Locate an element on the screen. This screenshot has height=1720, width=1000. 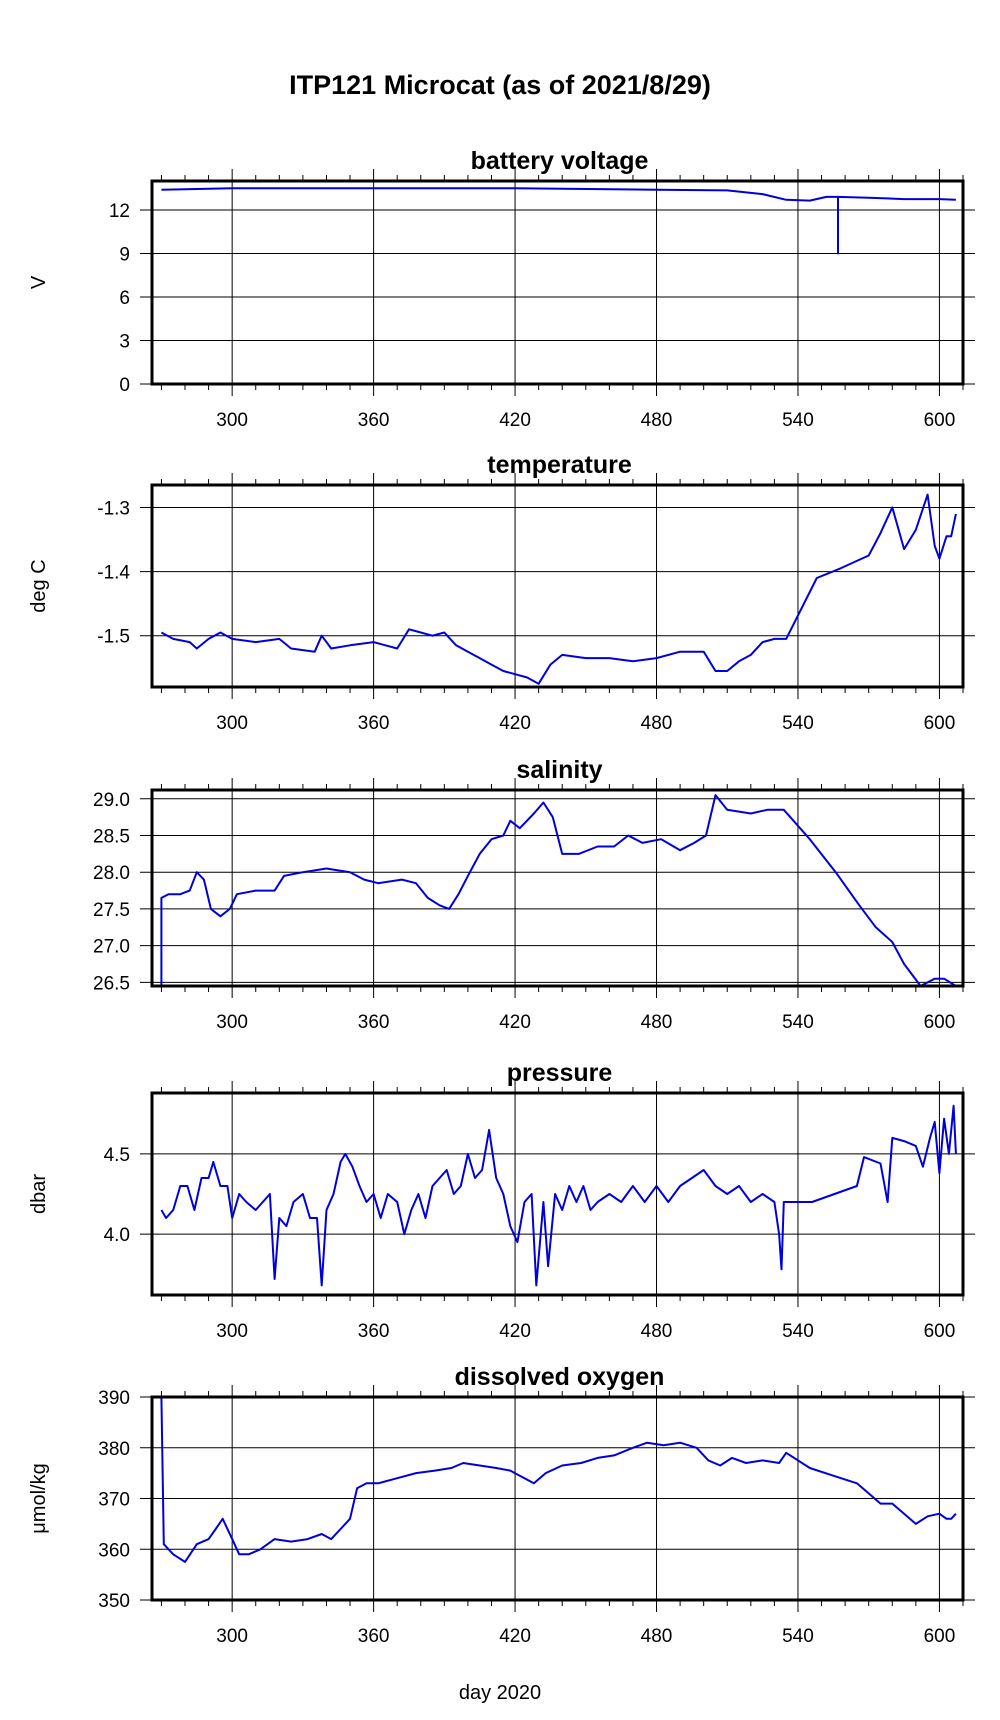
y-tick-label: -1.5 is located at coordinates (113, 637).